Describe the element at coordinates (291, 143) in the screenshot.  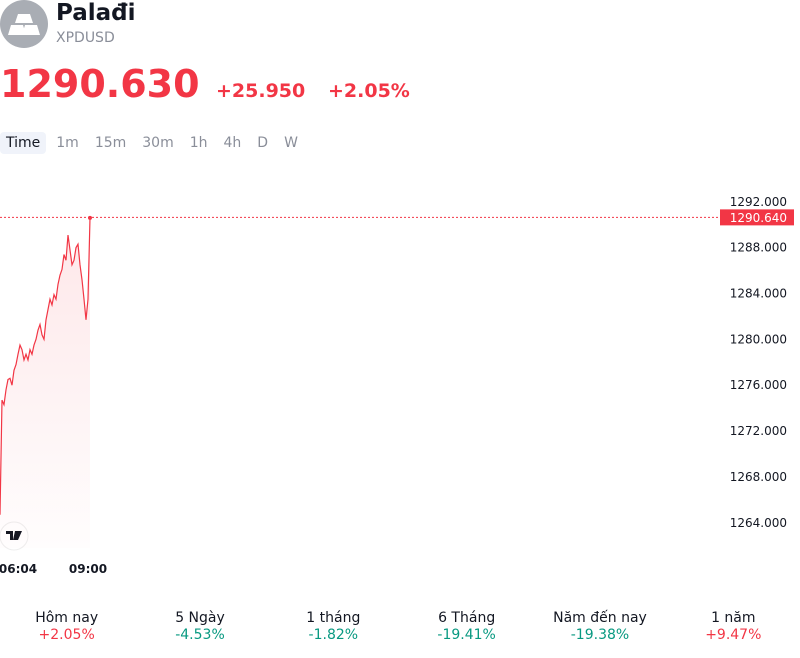
I see `timeframe-tab: W` at that location.